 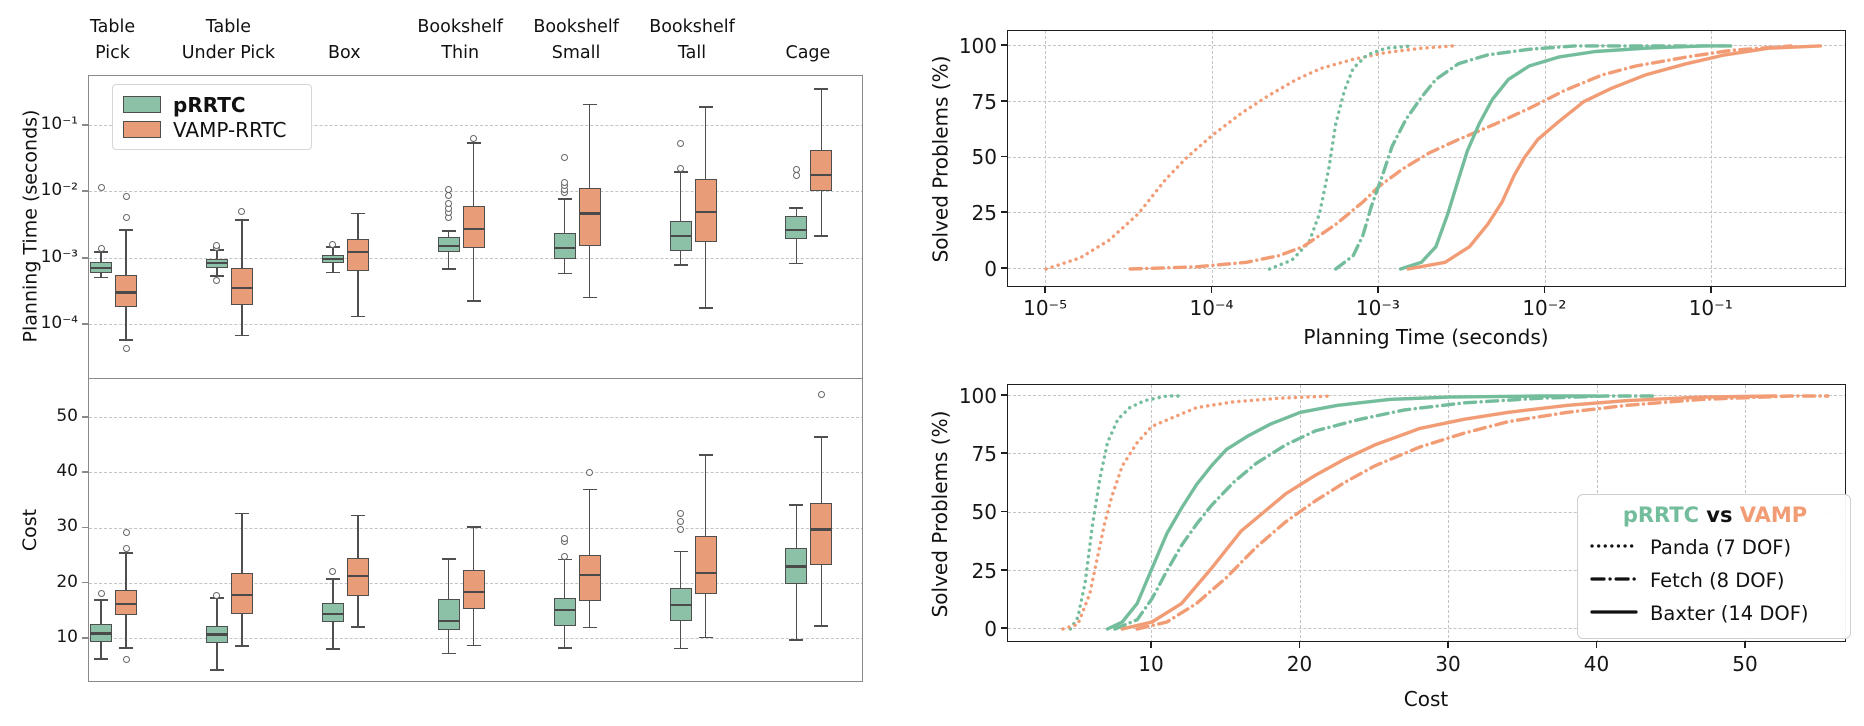 What do you see at coordinates (217, 281) in the screenshot?
I see `outlier-pRRTC-Table Under Pick` at bounding box center [217, 281].